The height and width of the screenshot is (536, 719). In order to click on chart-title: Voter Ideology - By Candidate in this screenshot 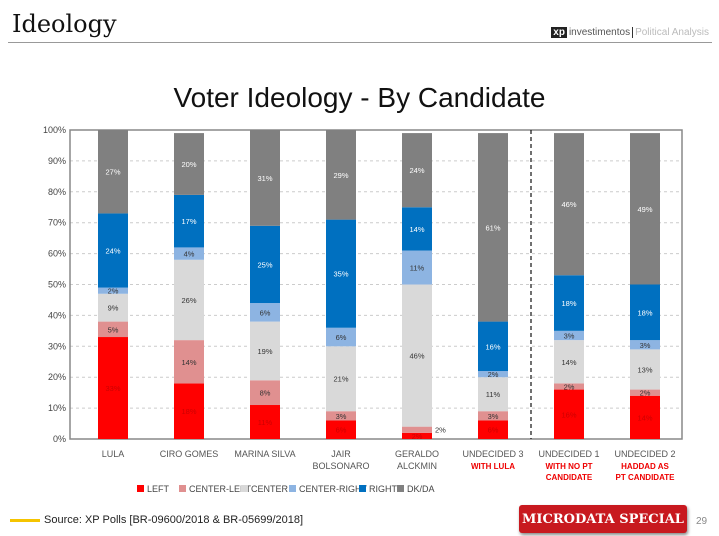, I will do `click(359, 97)`.